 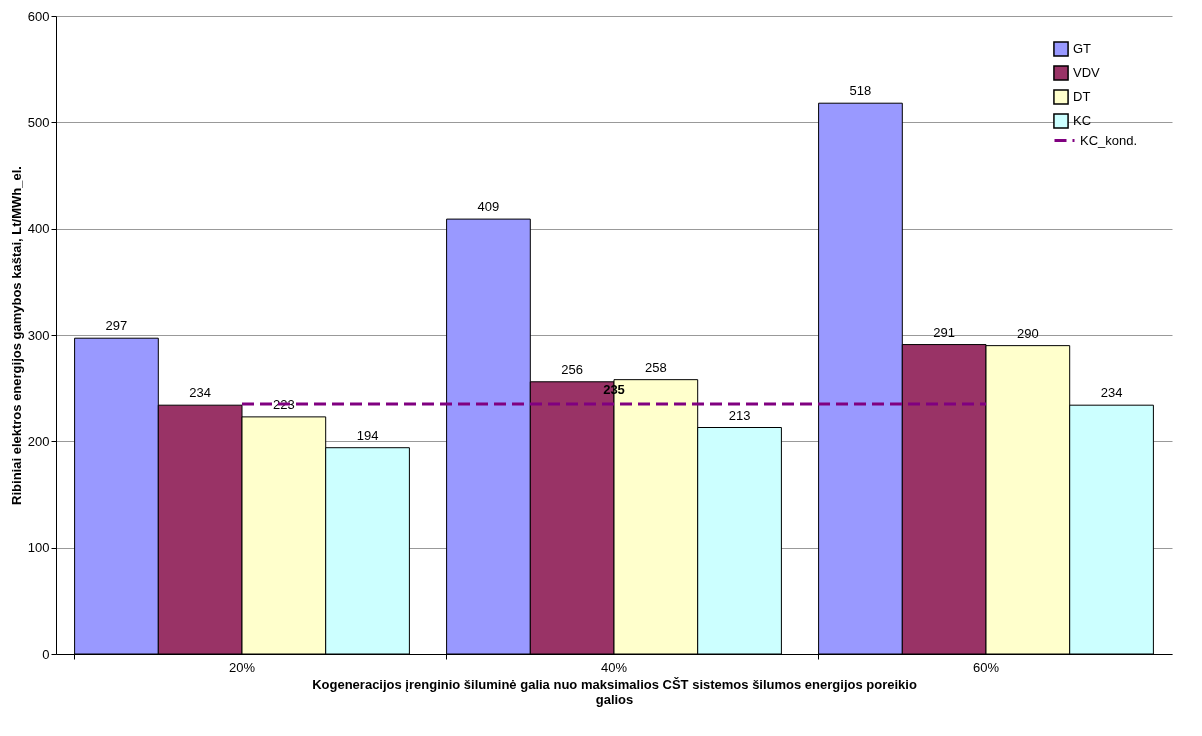 What do you see at coordinates (860, 91) in the screenshot?
I see `data-label: 518` at bounding box center [860, 91].